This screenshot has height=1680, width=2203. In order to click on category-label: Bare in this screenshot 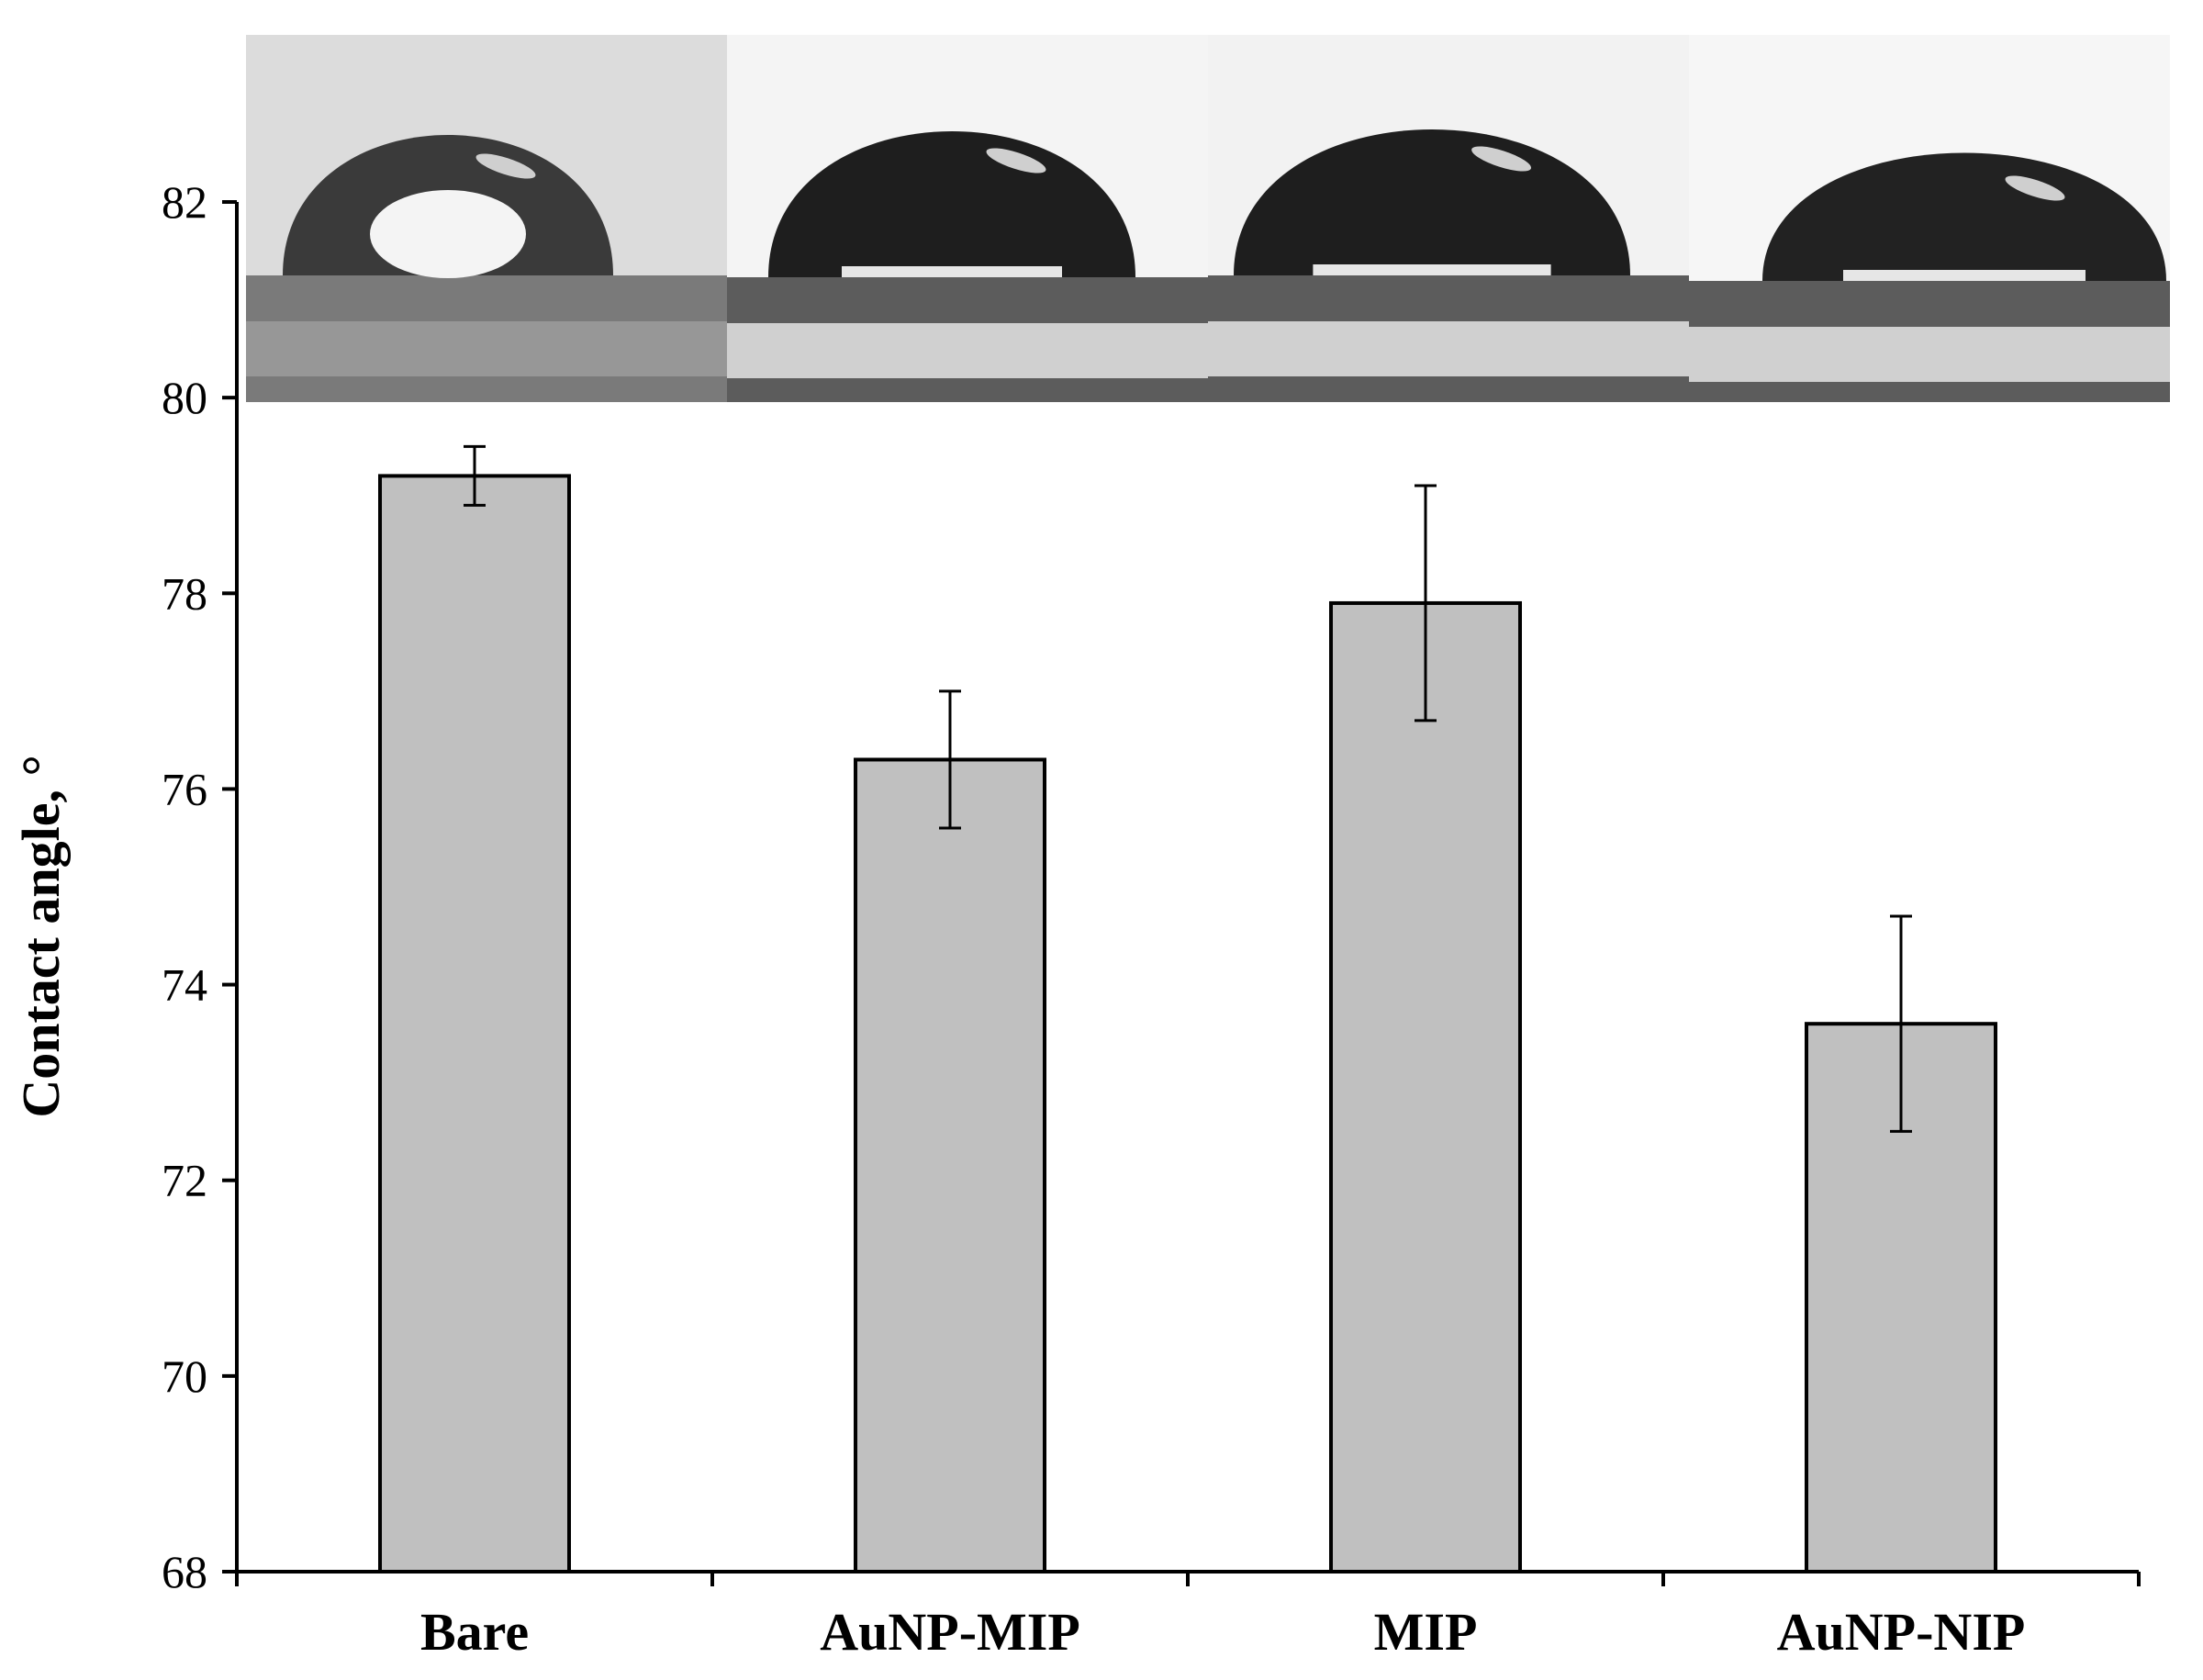, I will do `click(475, 1632)`.